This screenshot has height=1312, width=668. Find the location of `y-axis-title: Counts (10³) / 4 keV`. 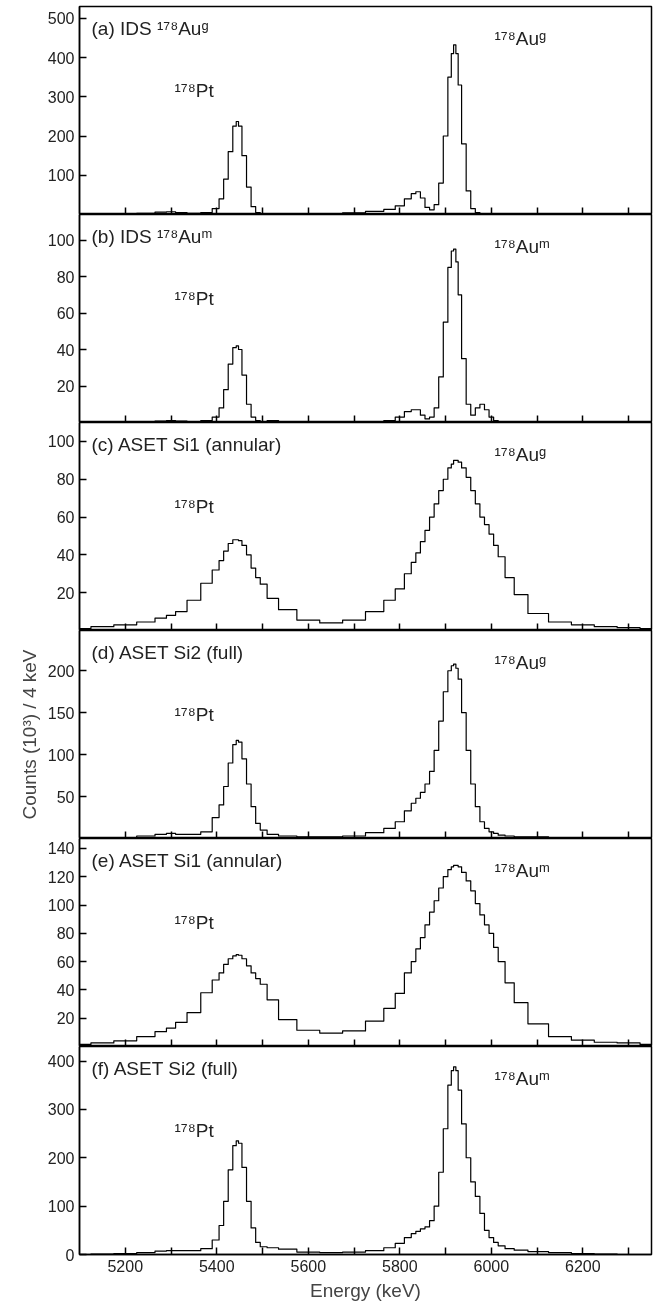

y-axis-title: Counts (10³) / 4 keV is located at coordinates (29, 734).